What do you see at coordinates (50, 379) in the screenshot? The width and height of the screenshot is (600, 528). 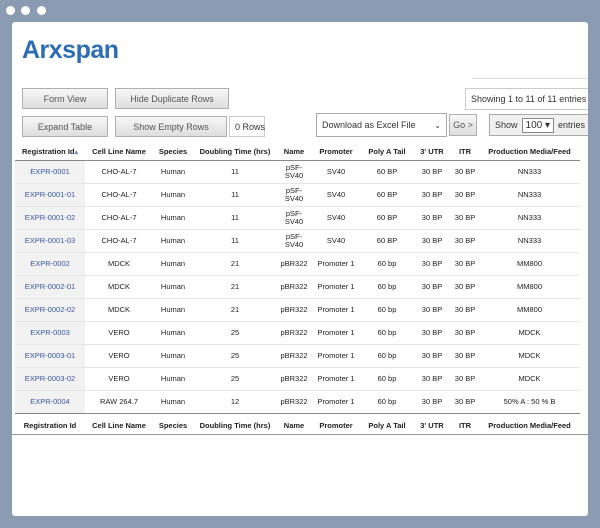 I see `registration-link: EXPR-0003-02` at bounding box center [50, 379].